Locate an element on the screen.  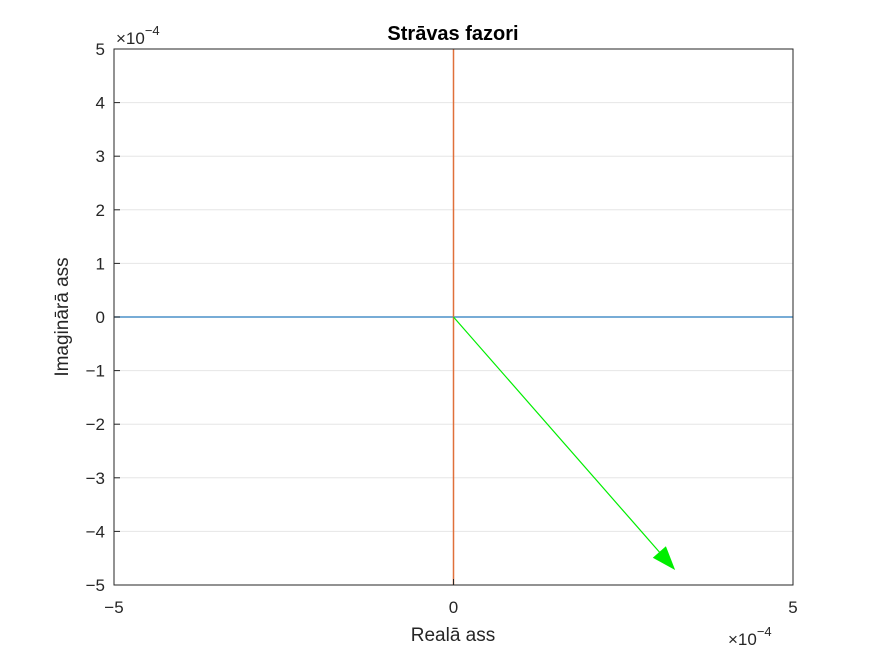
y-multiplier-base: ×10 is located at coordinates (130, 38).